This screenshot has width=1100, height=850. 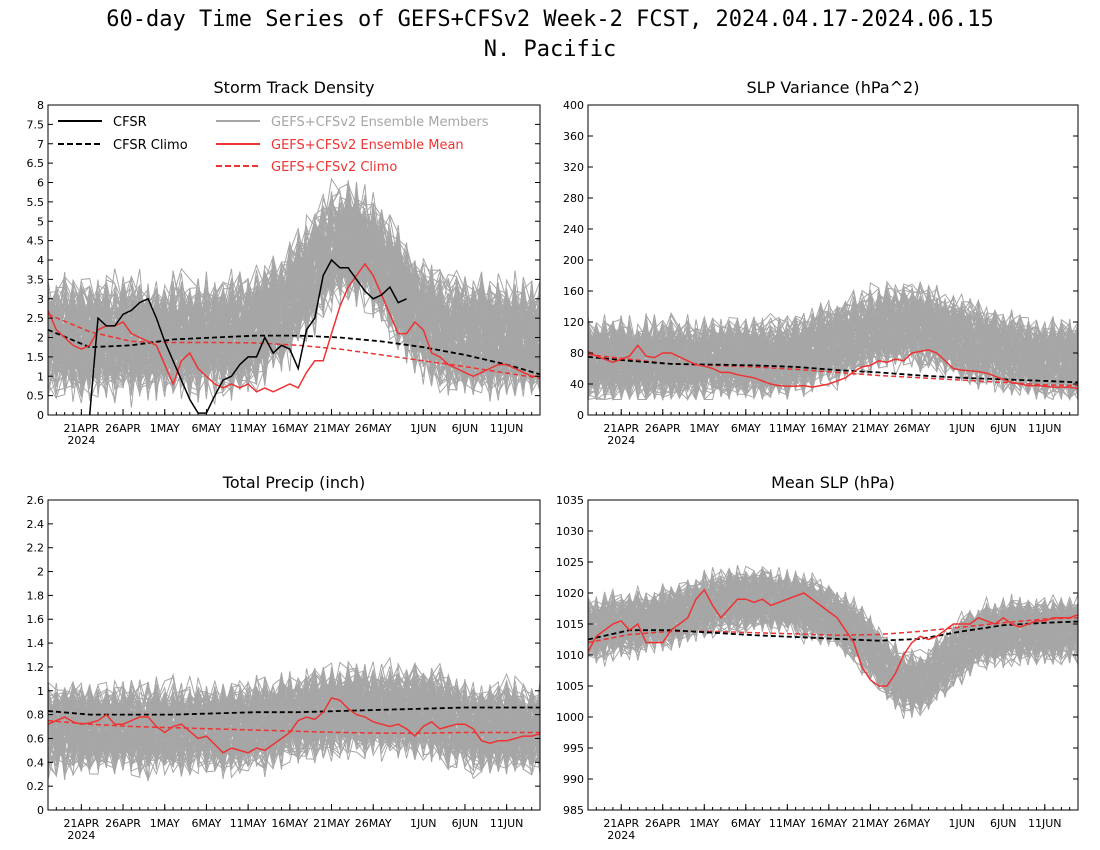 What do you see at coordinates (40, 338) in the screenshot?
I see `y-tick-label: 2` at bounding box center [40, 338].